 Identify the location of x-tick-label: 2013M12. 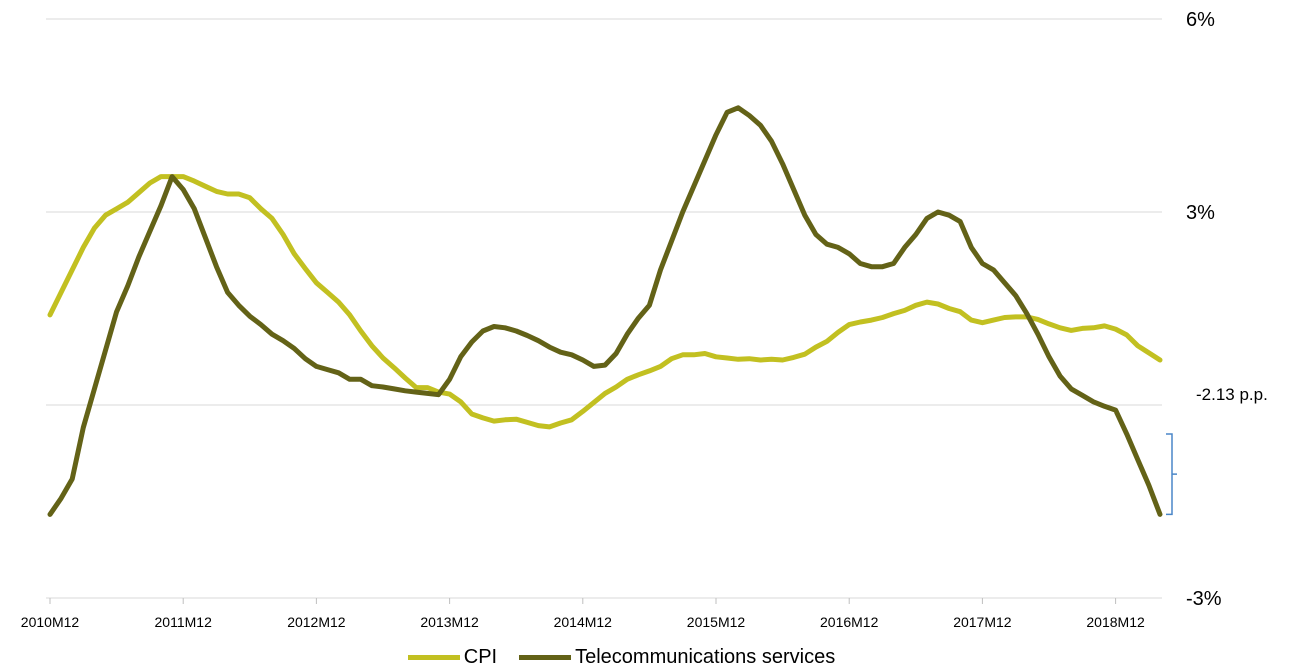
(449, 622).